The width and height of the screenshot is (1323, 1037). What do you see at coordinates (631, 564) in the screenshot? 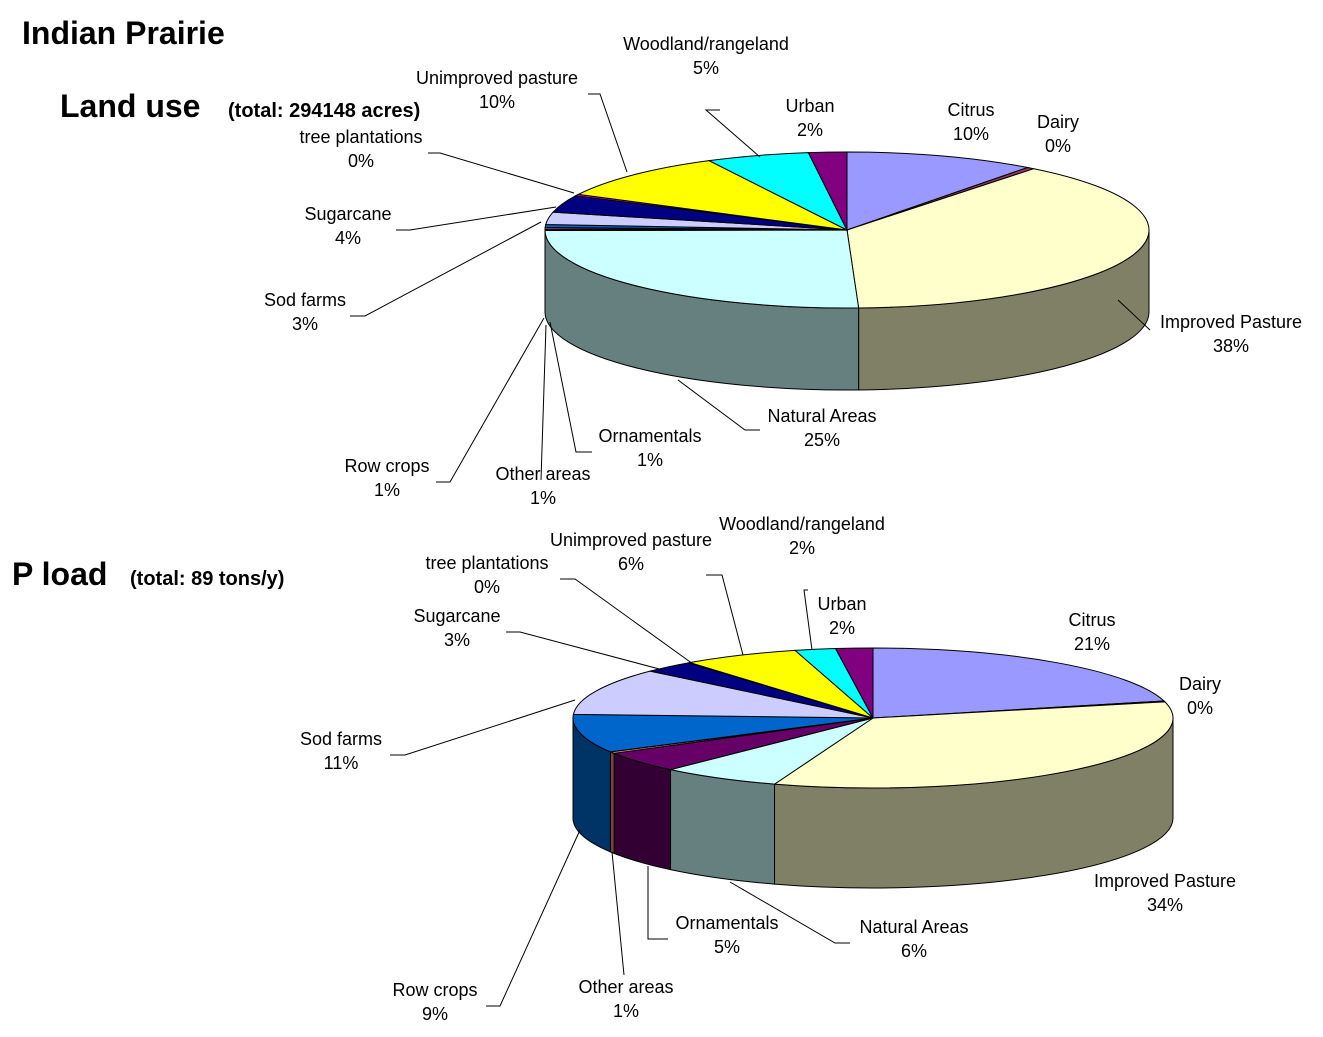
I see `slice-percent-unimproved-pasture: 6%` at bounding box center [631, 564].